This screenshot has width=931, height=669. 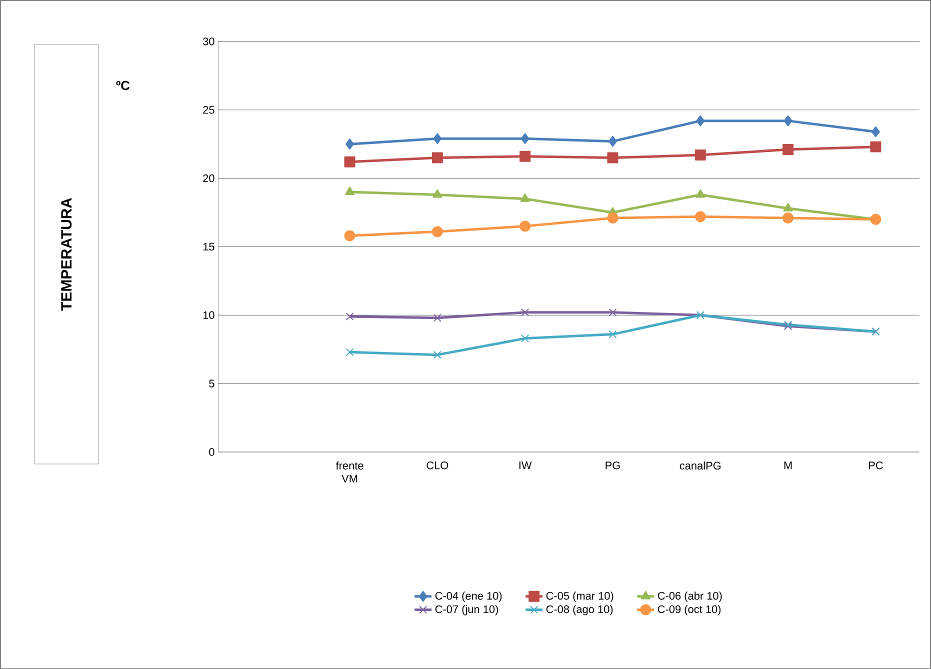 What do you see at coordinates (208, 41) in the screenshot?
I see `y-tick-label: 30` at bounding box center [208, 41].